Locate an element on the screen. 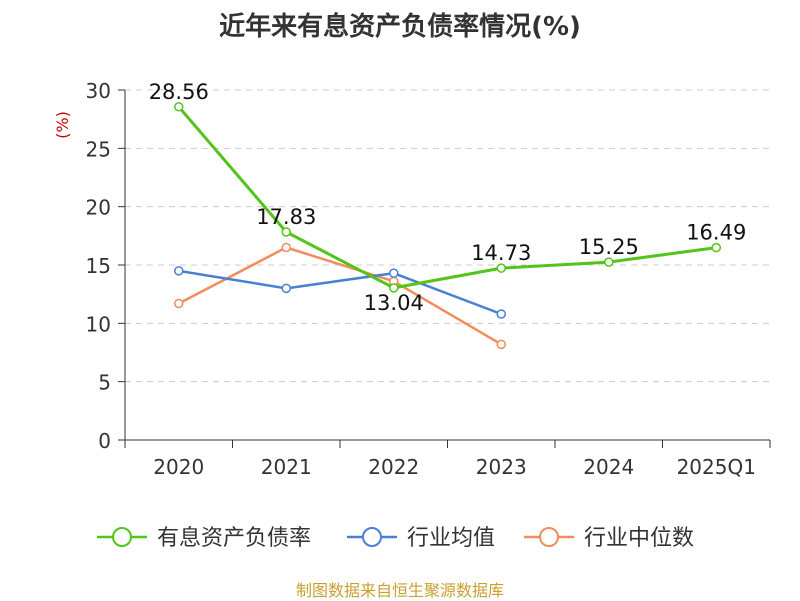 The width and height of the screenshot is (800, 601). x-tick-label: 2023 is located at coordinates (501, 467).